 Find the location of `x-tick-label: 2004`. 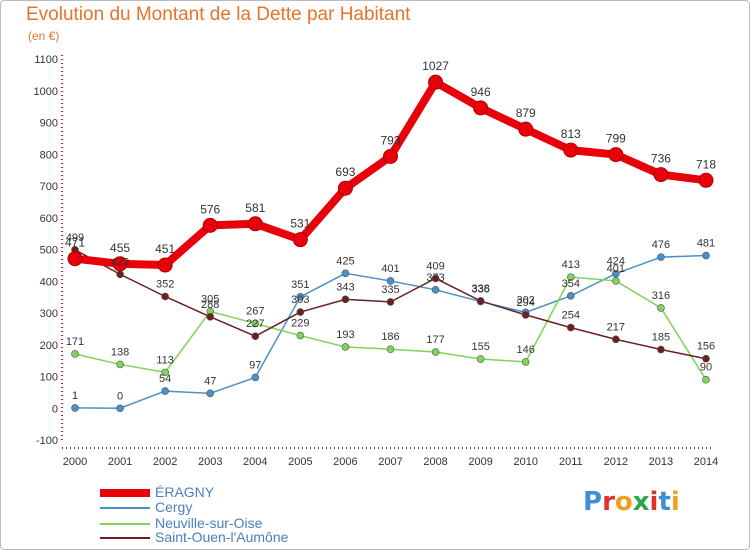

x-tick-label: 2004 is located at coordinates (255, 462).